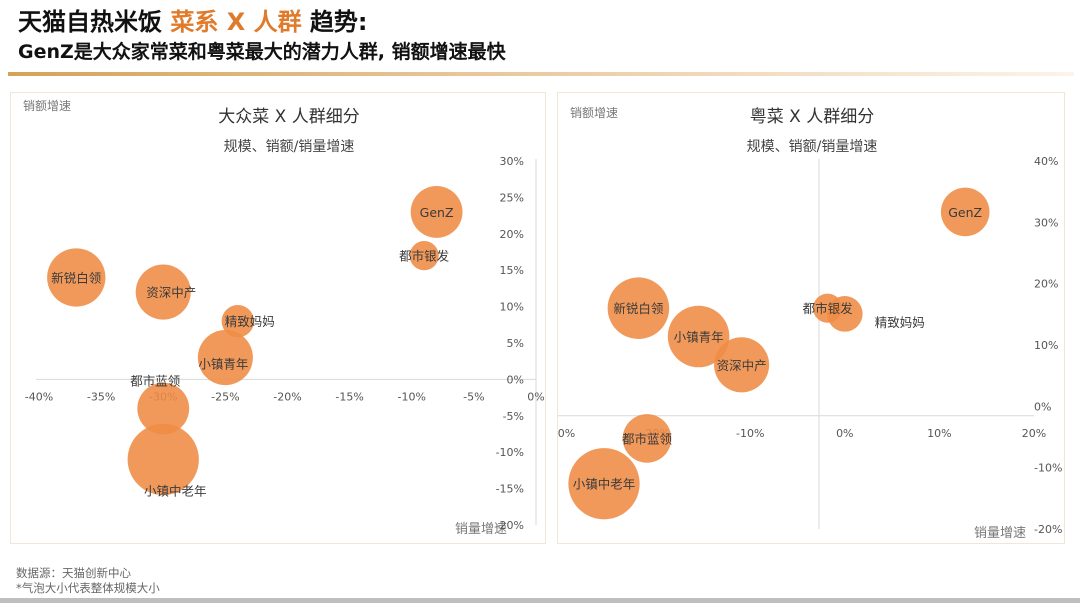 The image size is (1080, 603). What do you see at coordinates (288, 117) in the screenshot?
I see `chart-title: 大众菜 X 人群细分` at bounding box center [288, 117].